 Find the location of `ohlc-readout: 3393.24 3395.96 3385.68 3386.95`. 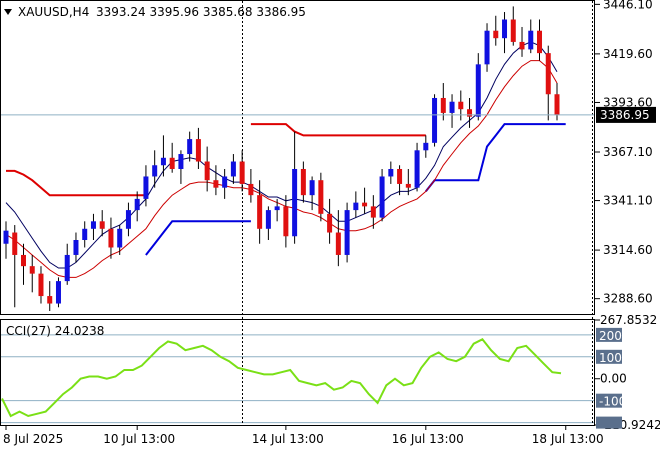

ohlc-readout: 3393.24 3395.96 3385.68 3386.95 is located at coordinates (201, 12).